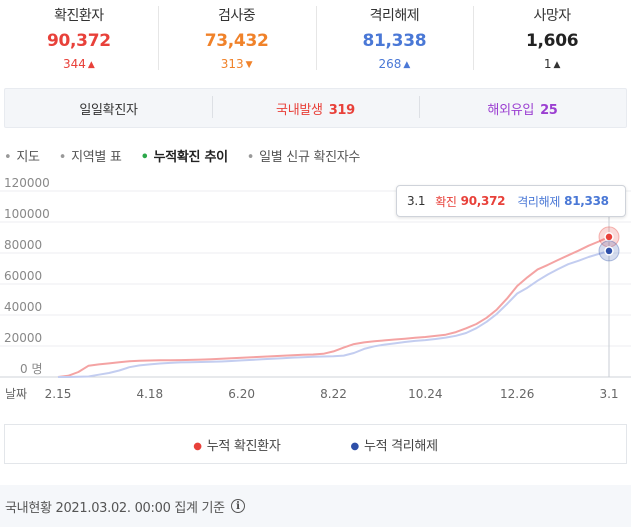 Image resolution: width=631 pixels, height=527 pixels. Describe the element at coordinates (23, 338) in the screenshot. I see `y-tick-label: 20000` at that location.